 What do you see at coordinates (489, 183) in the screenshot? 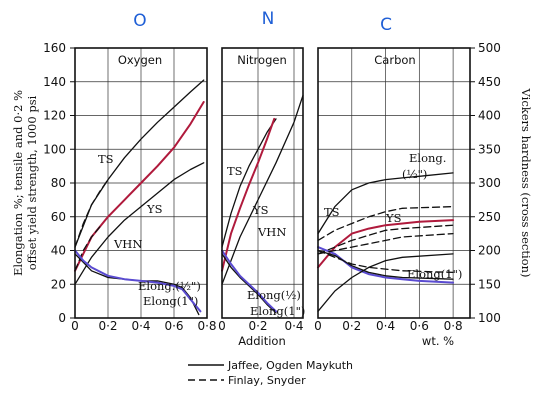
I see `right-tick-label: 300` at bounding box center [489, 183].